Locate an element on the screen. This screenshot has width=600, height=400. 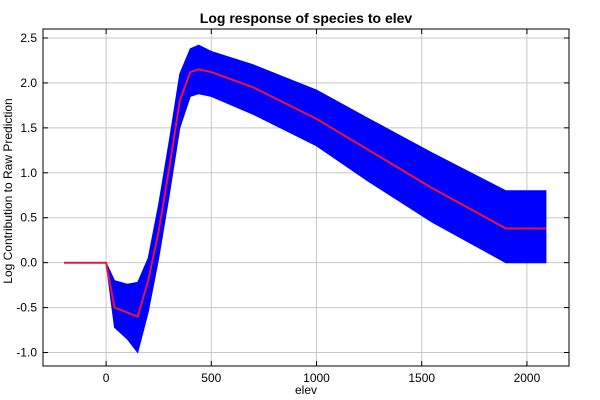
y-tick-label: 0.5 is located at coordinates (28, 218).